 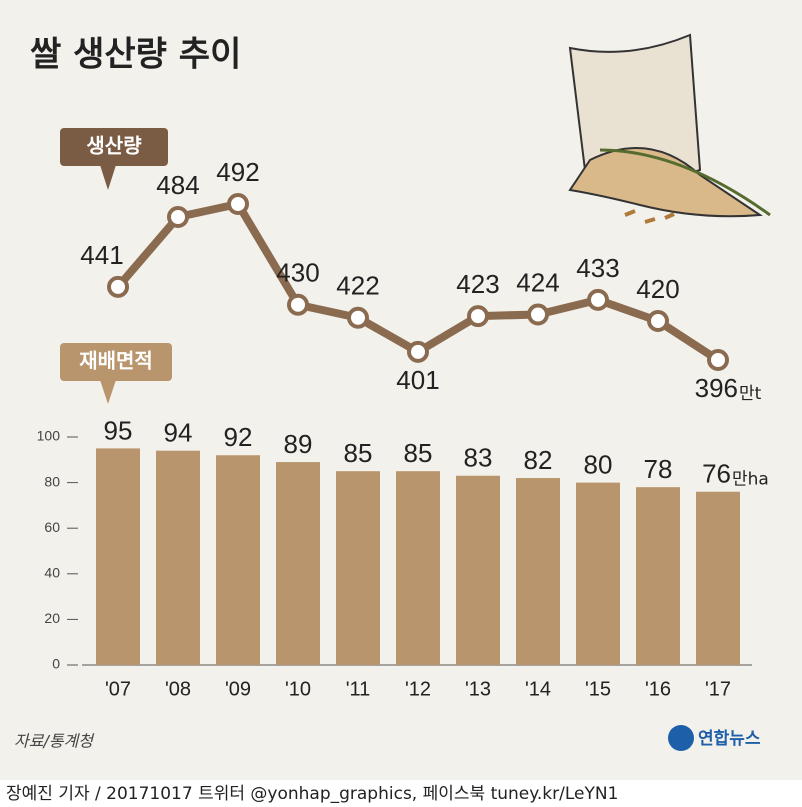 I want to click on bar-value-label: 92, so click(x=238, y=437).